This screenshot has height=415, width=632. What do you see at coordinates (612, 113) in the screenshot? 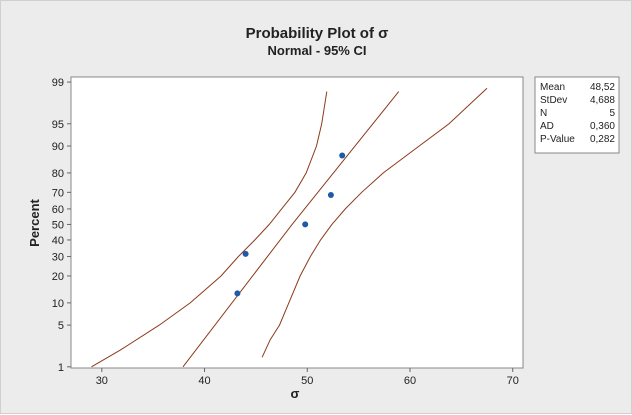
I see `stat-value: 5` at bounding box center [612, 113].